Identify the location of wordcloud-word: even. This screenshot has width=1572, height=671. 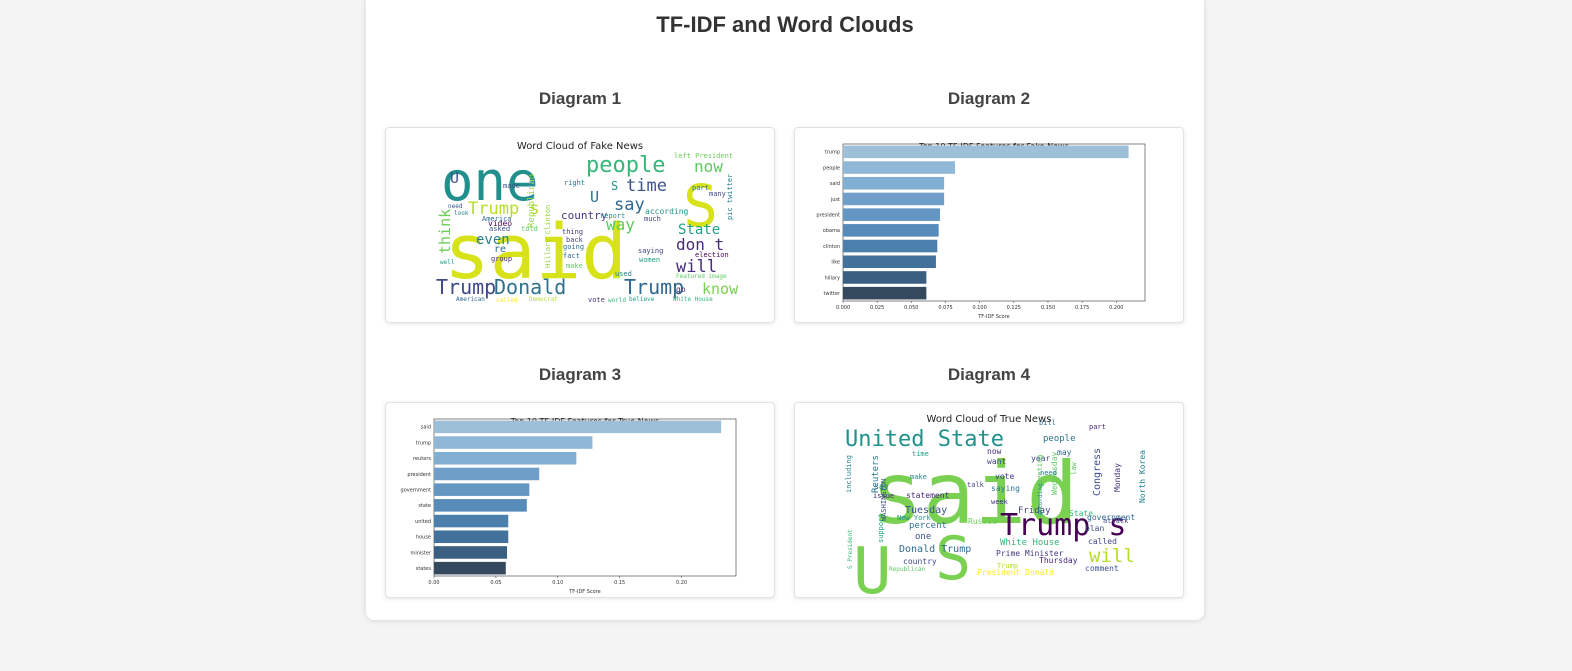
(493, 240).